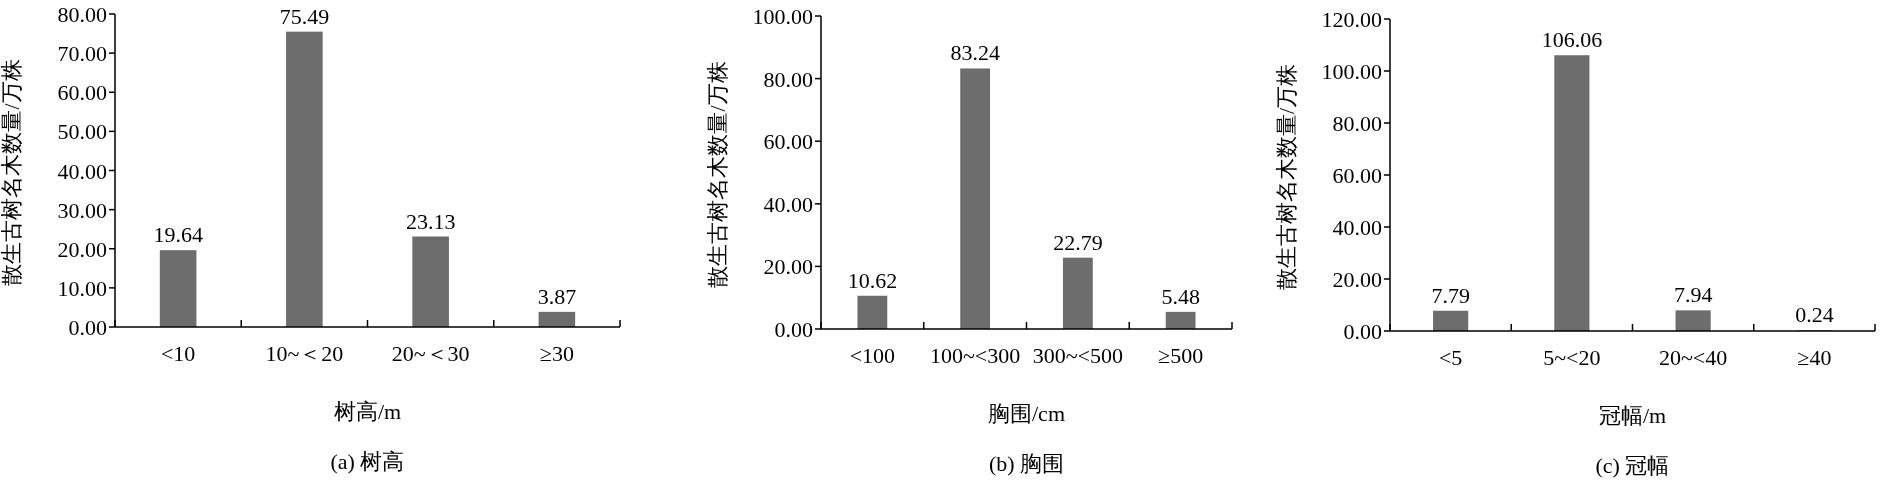 This screenshot has height=480, width=1885. Describe the element at coordinates (304, 16) in the screenshot. I see `data-label: 75.49` at that location.